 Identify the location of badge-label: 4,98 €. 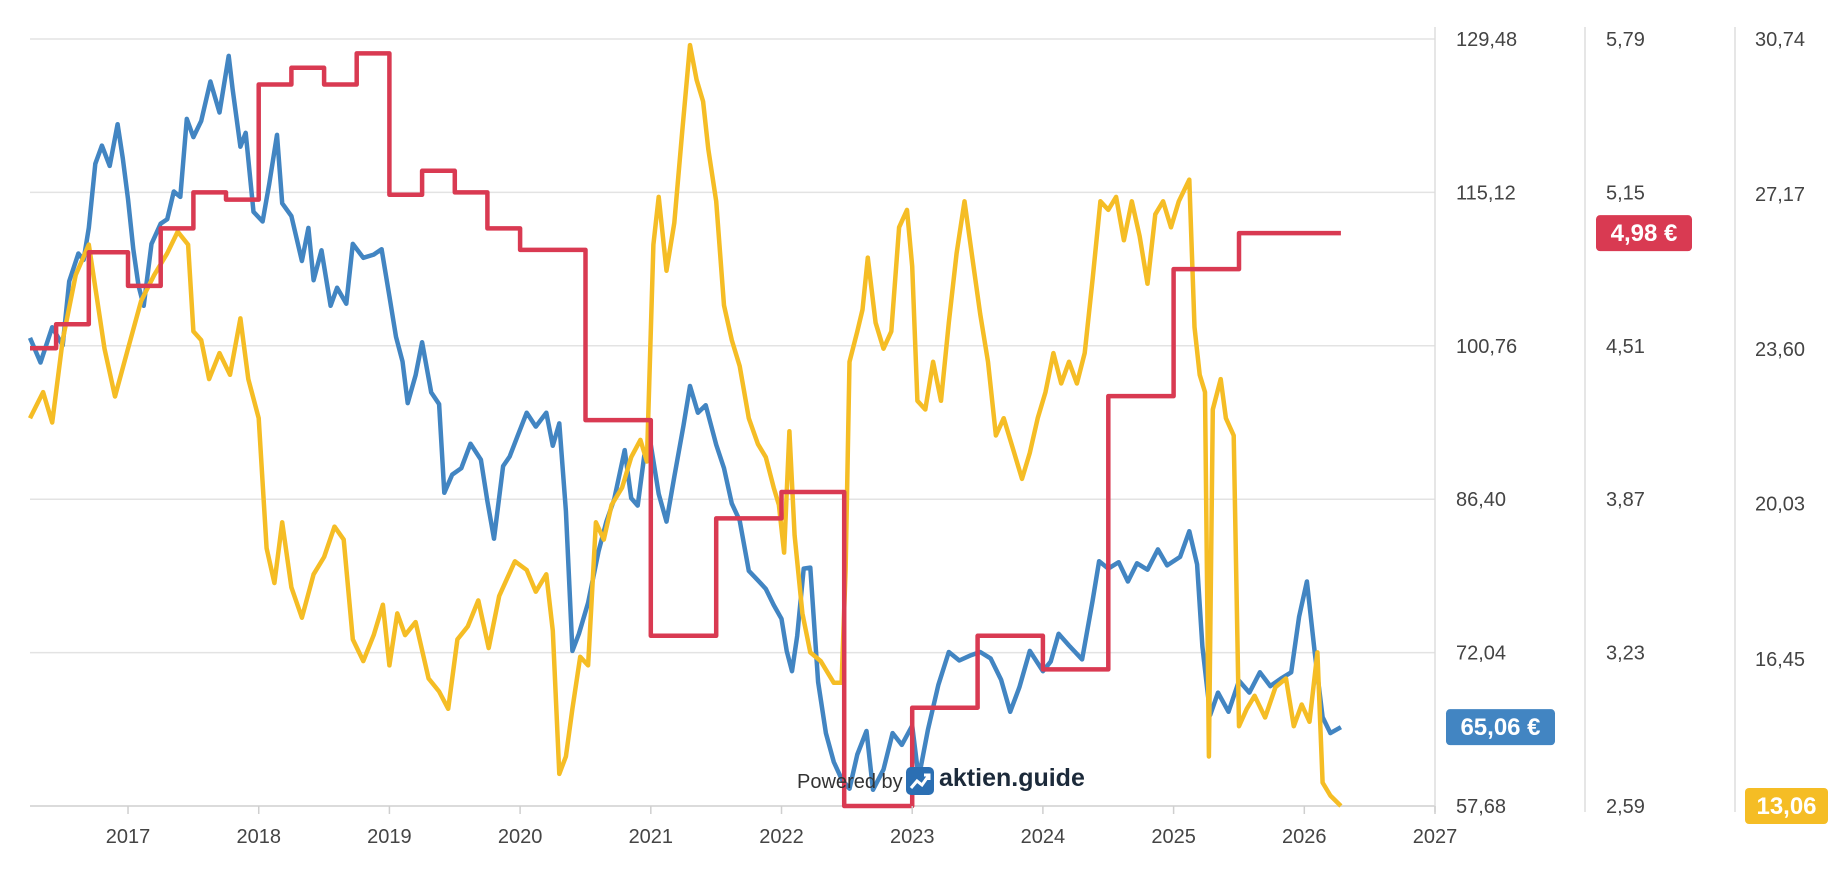
(1644, 233).